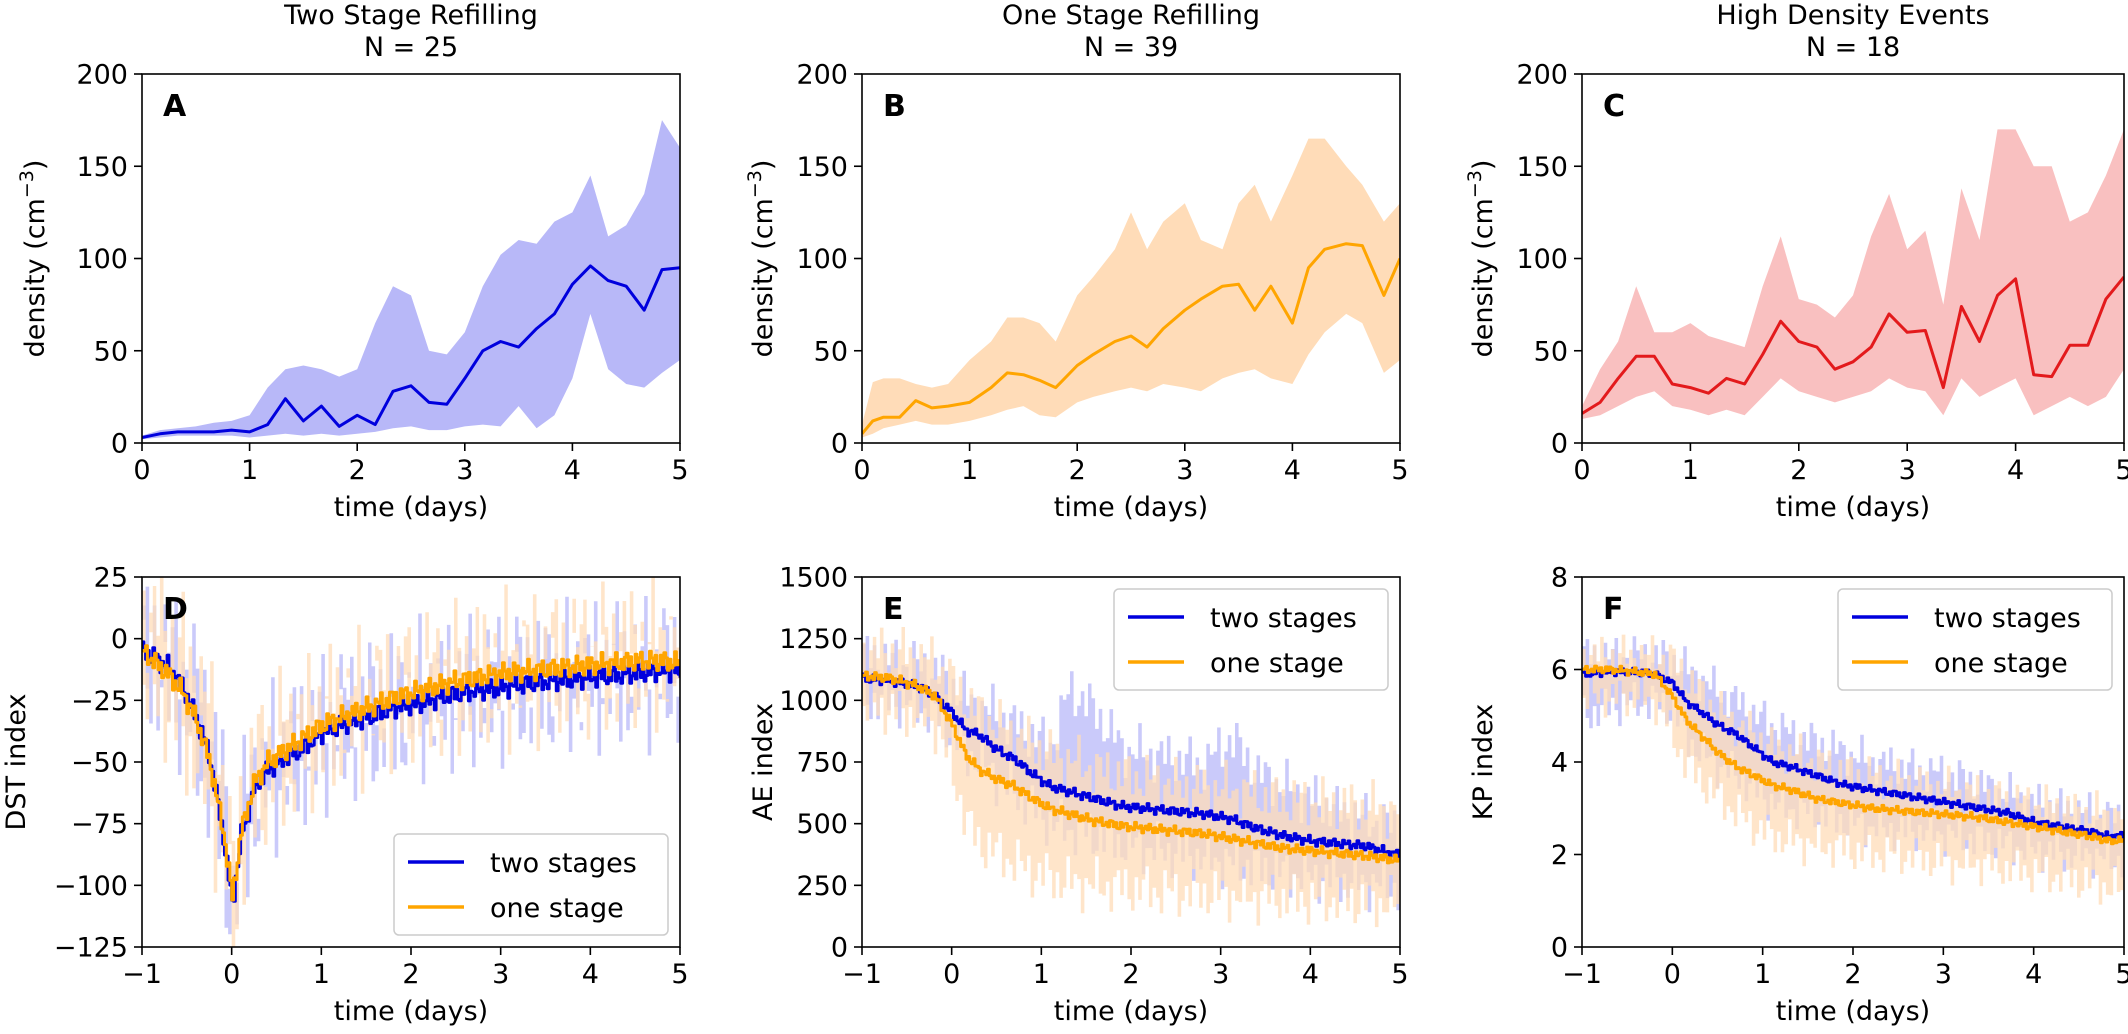  Describe the element at coordinates (893, 609) in the screenshot. I see `panel-letter: E` at that location.